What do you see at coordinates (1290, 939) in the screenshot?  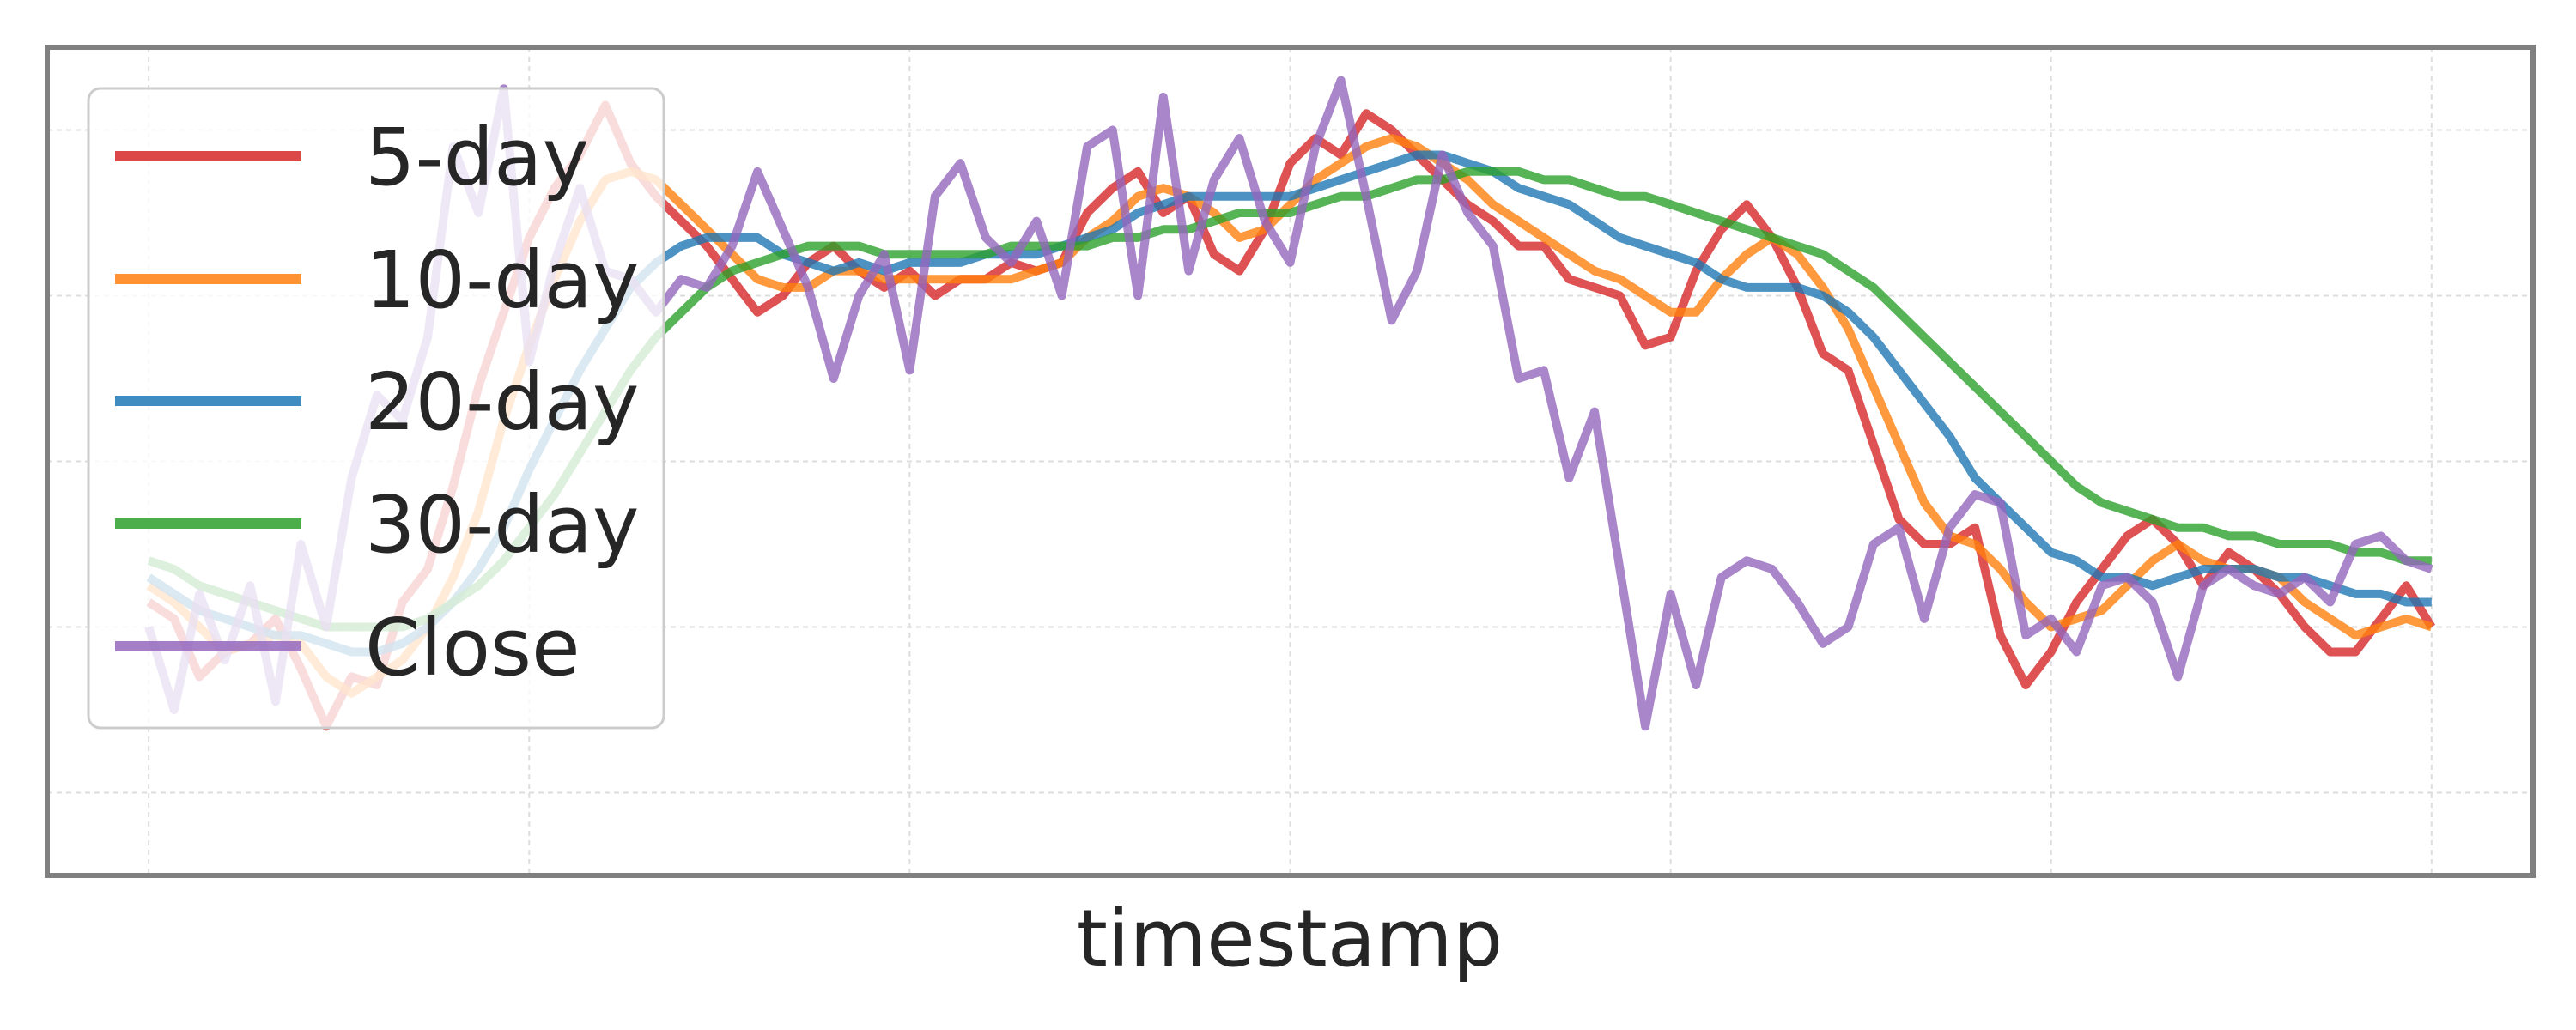 I see `x-axis-label: timestamp` at bounding box center [1290, 939].